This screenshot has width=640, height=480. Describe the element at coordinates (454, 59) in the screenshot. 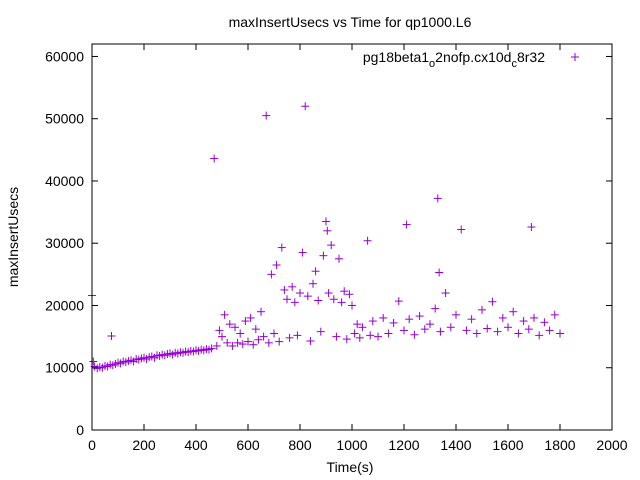

I see `legend-label: pg18beta1o2nofp.cx10dc8r32` at that location.